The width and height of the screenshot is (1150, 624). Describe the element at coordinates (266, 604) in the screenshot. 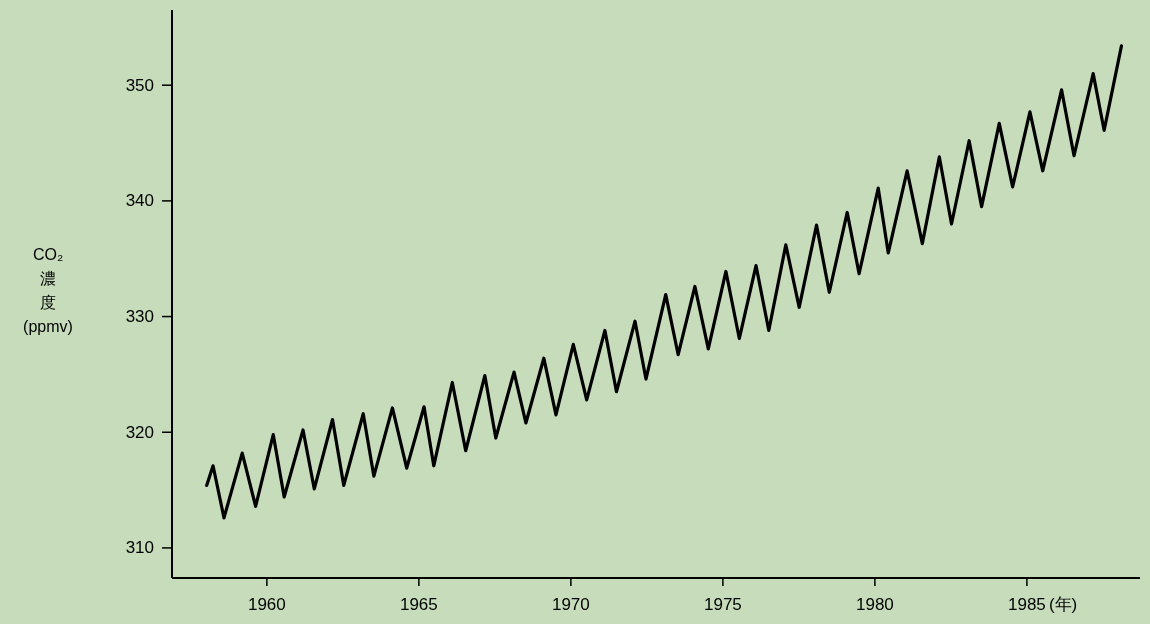

I see `x-tick-label: 1960` at that location.